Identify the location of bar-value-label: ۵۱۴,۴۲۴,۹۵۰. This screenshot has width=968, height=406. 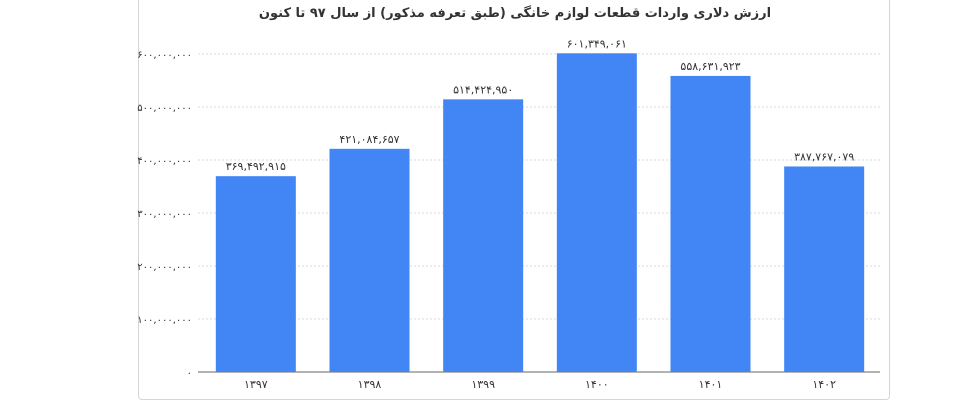
(483, 89).